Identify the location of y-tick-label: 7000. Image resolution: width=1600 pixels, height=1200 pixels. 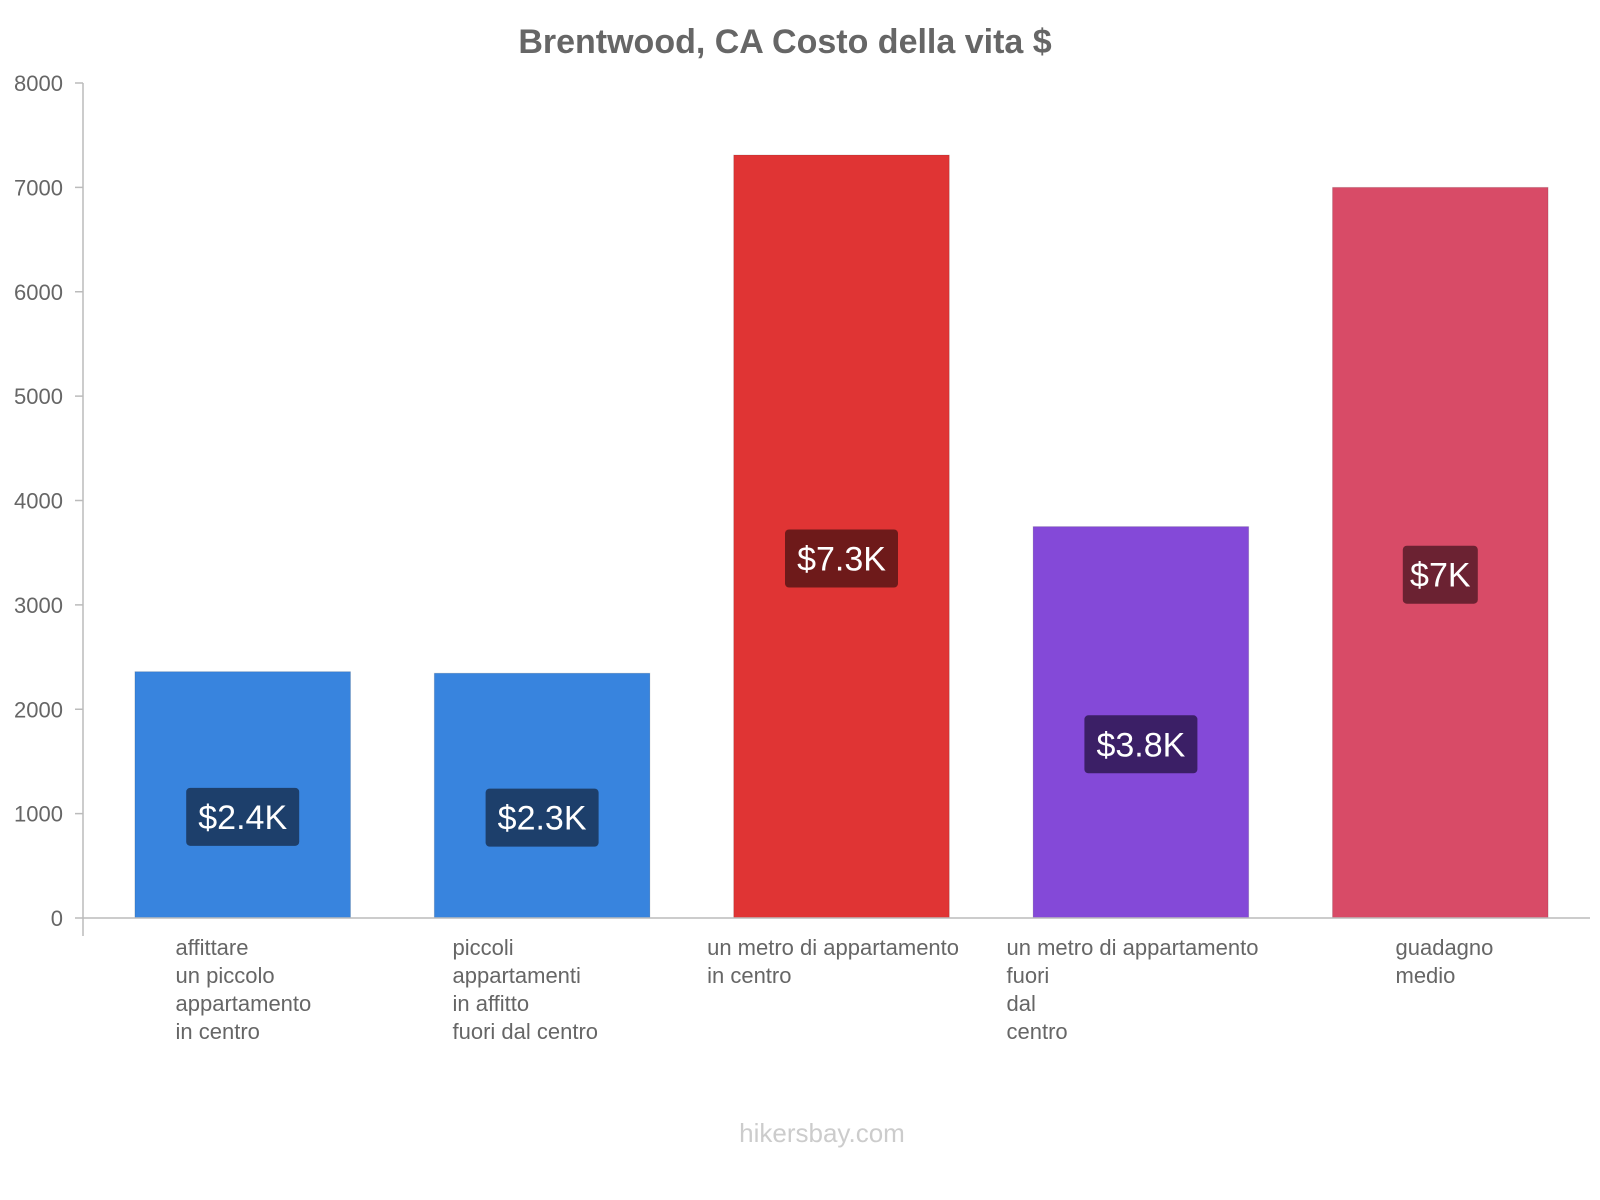
(38, 187).